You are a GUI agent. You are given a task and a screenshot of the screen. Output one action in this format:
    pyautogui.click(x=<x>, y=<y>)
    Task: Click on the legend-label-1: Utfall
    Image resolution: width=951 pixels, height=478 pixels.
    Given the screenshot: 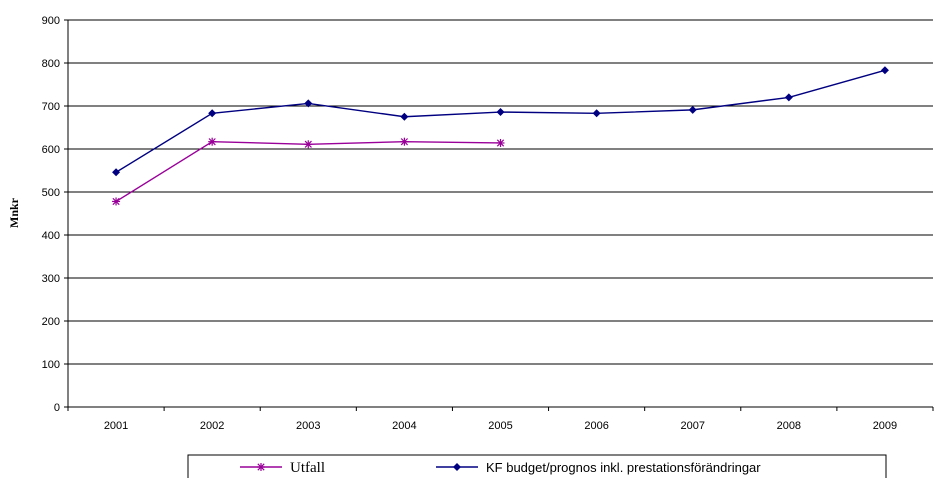 What is the action you would take?
    pyautogui.click(x=307, y=468)
    